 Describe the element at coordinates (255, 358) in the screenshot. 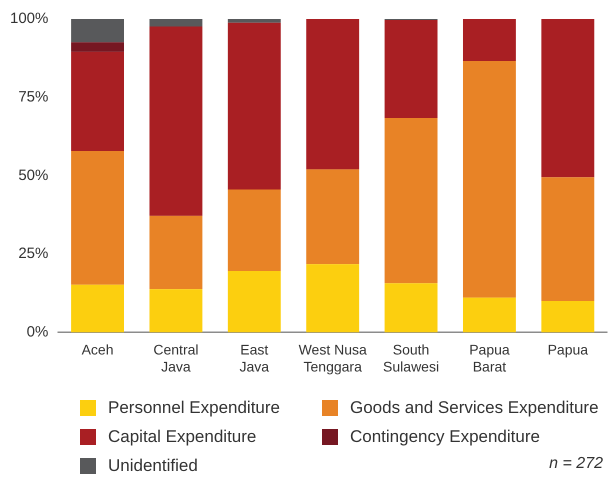

I see `x-tick-label: East Java` at that location.